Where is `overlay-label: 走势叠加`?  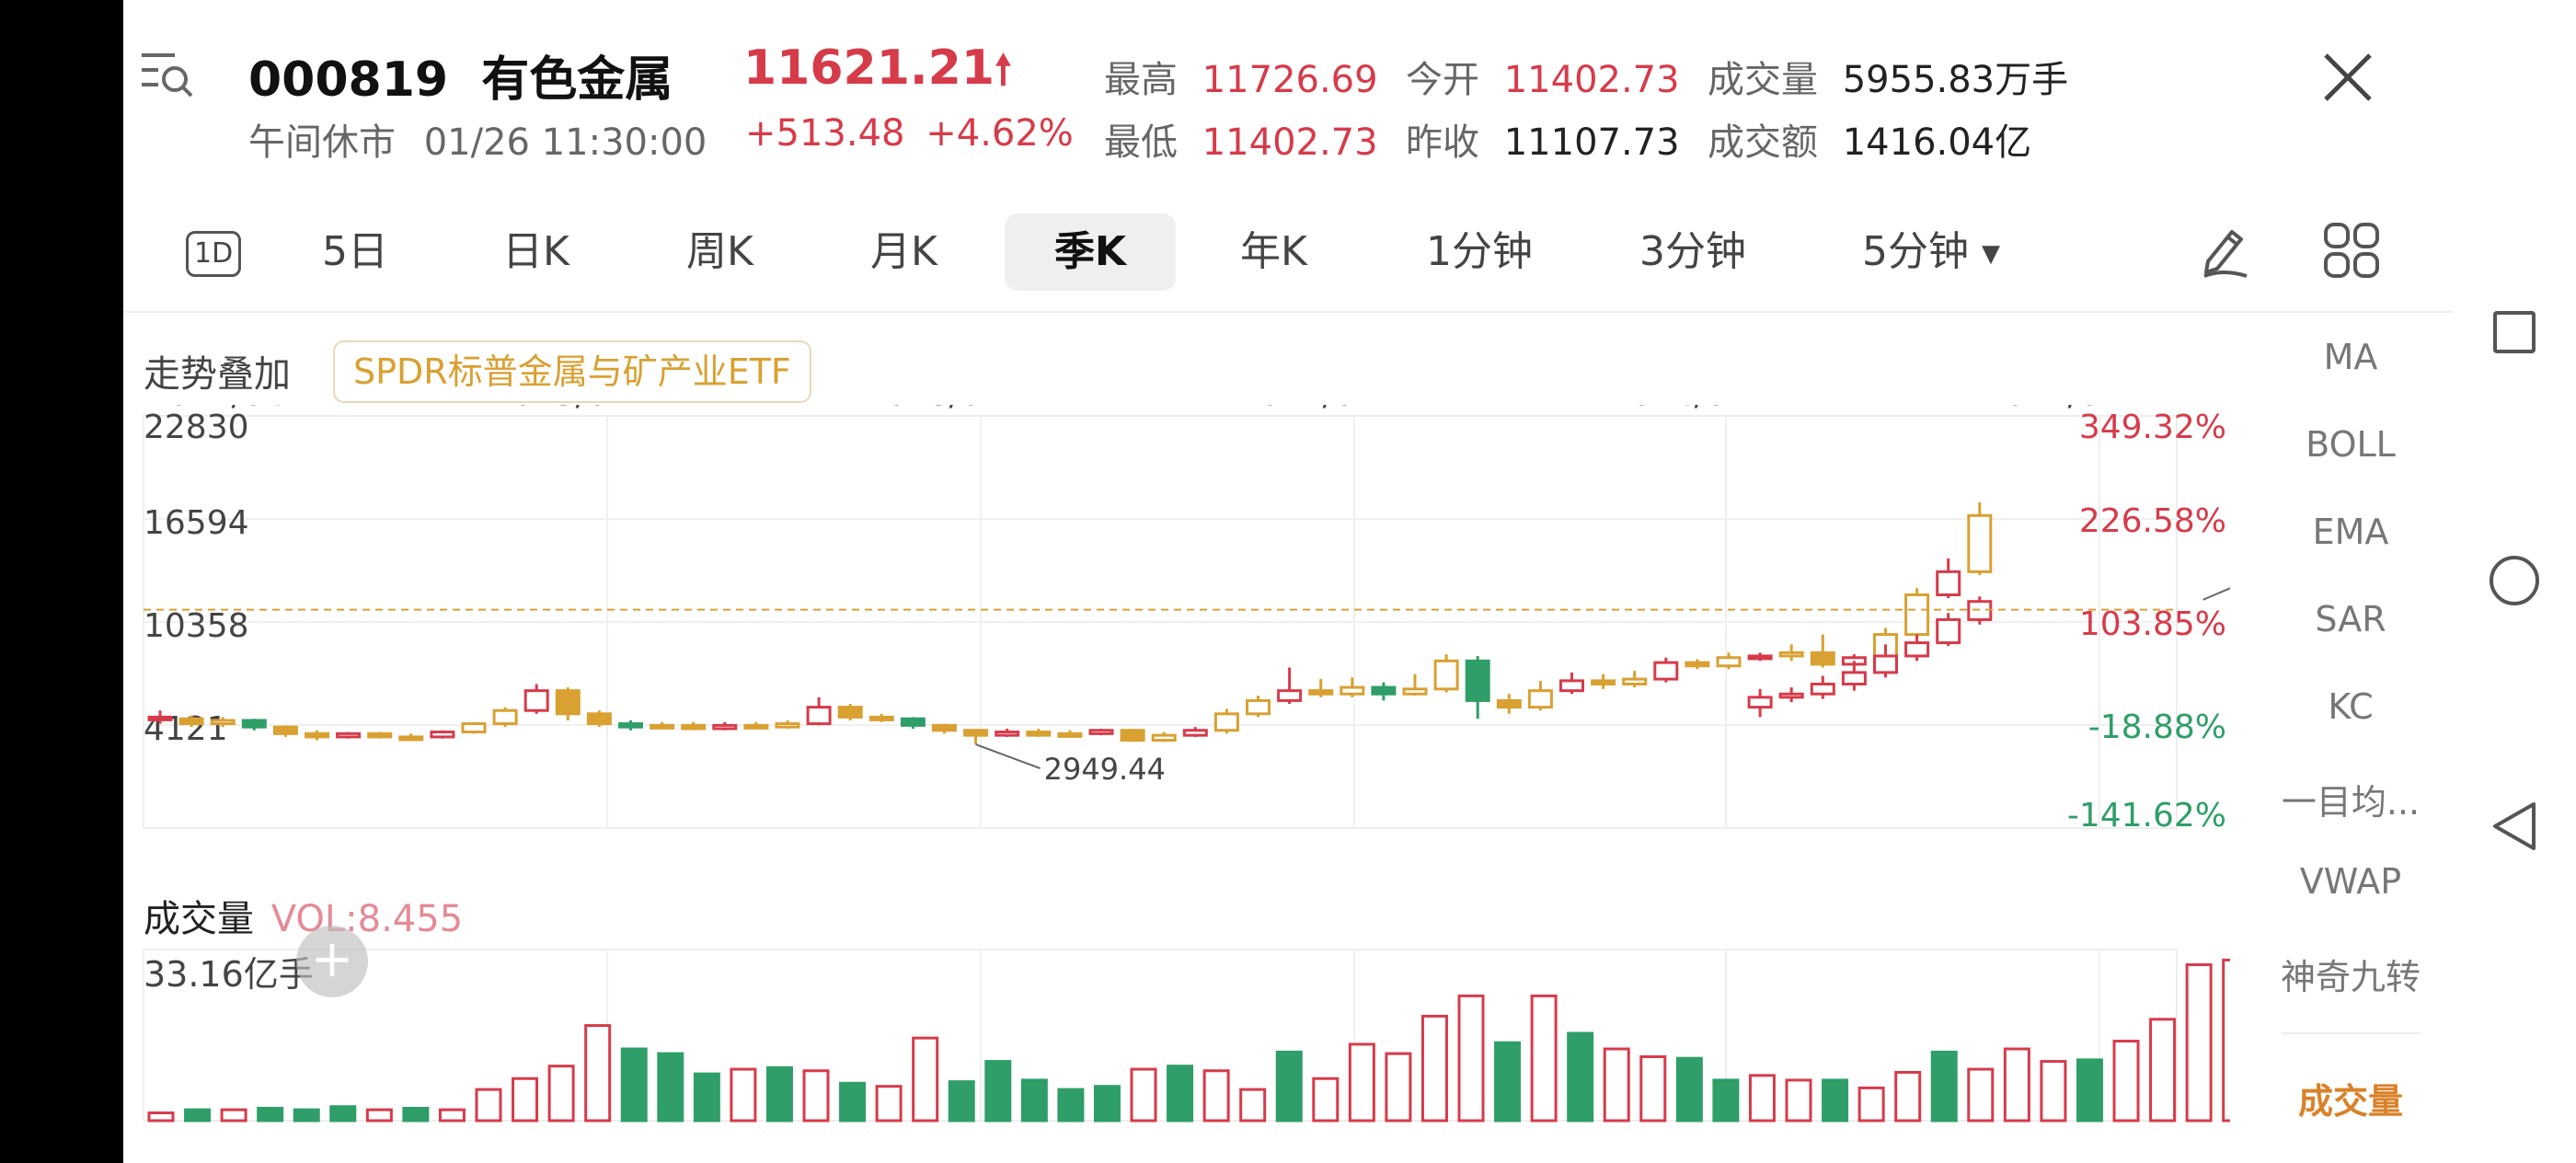 overlay-label: 走势叠加 is located at coordinates (217, 375).